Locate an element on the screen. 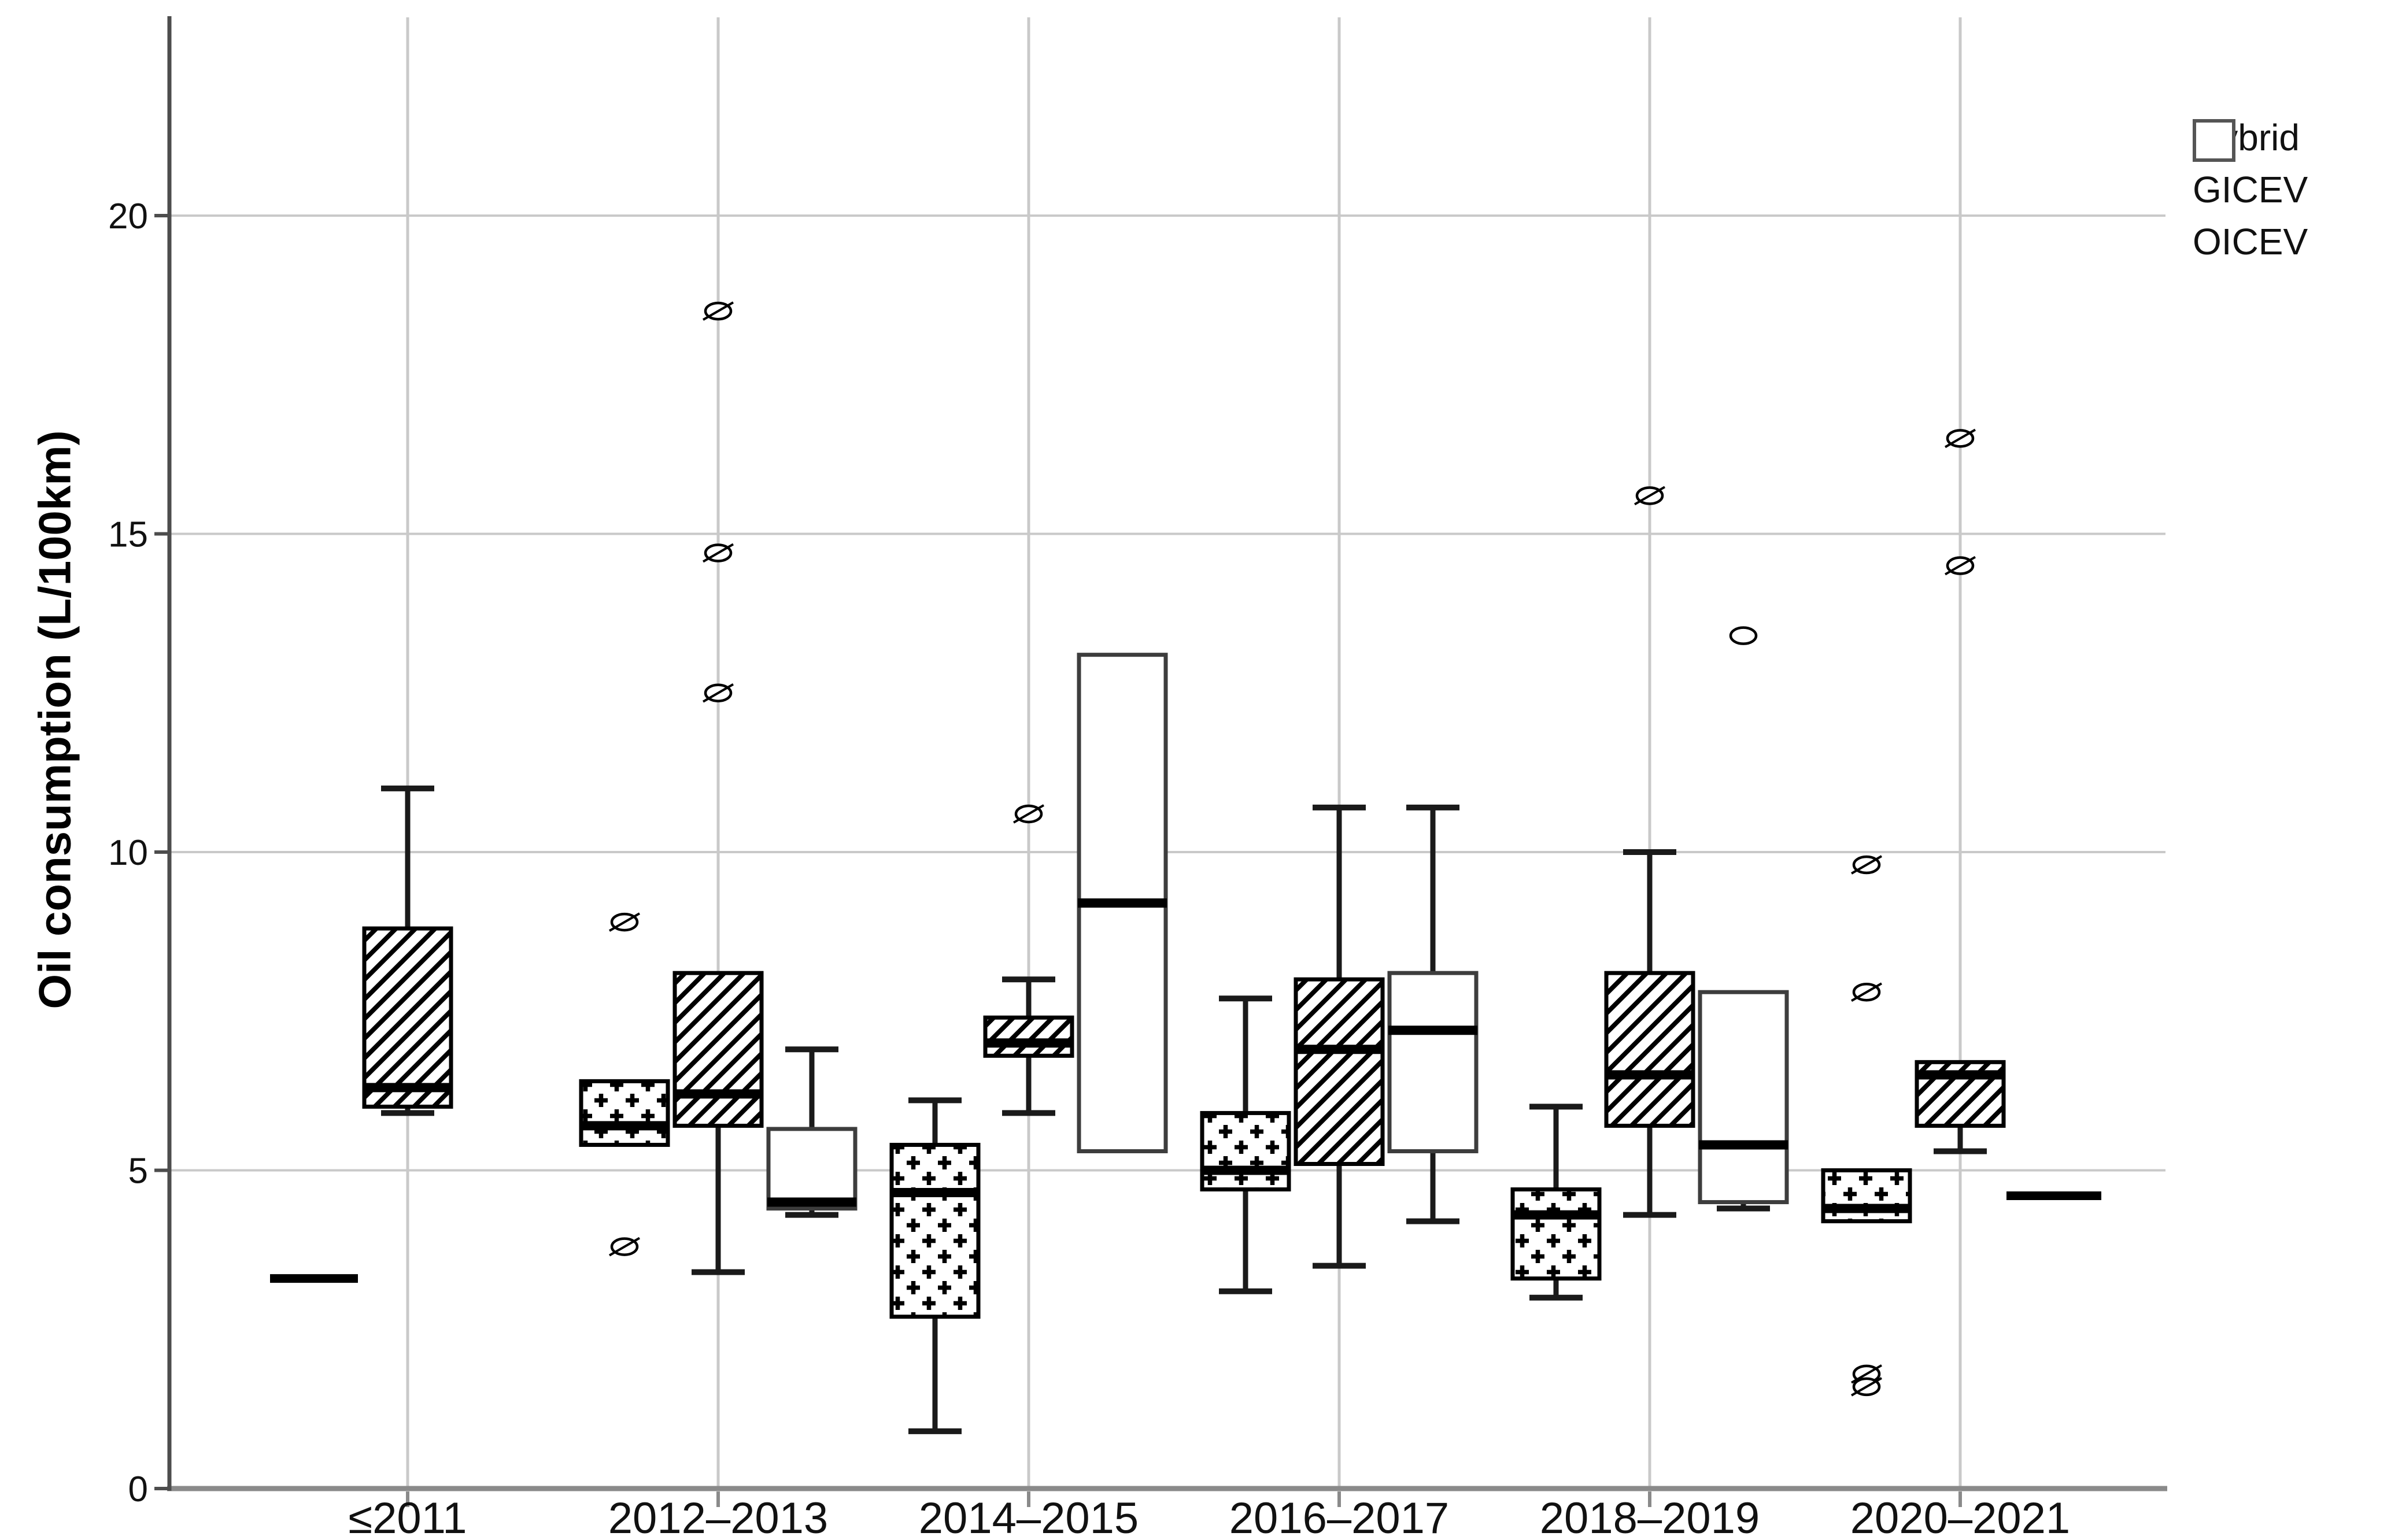 This screenshot has width=2391, height=1540. x-tick-label-0: ≤2011 is located at coordinates (408, 1517).